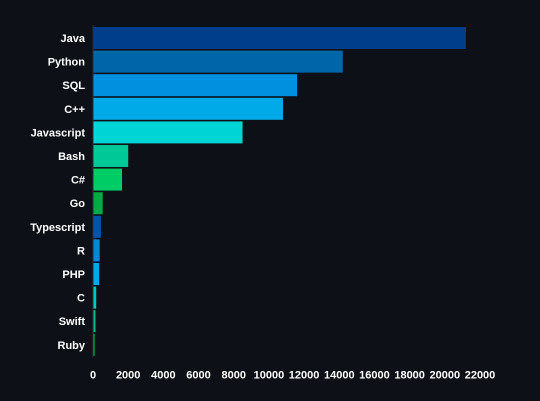 This screenshot has height=401, width=540. What do you see at coordinates (78, 204) in the screenshot?
I see `category-label: Go` at bounding box center [78, 204].